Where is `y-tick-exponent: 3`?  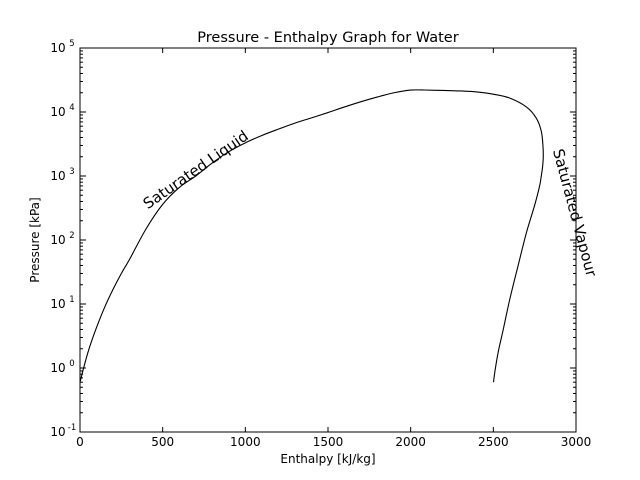 y-tick-exponent: 3 is located at coordinates (71, 172).